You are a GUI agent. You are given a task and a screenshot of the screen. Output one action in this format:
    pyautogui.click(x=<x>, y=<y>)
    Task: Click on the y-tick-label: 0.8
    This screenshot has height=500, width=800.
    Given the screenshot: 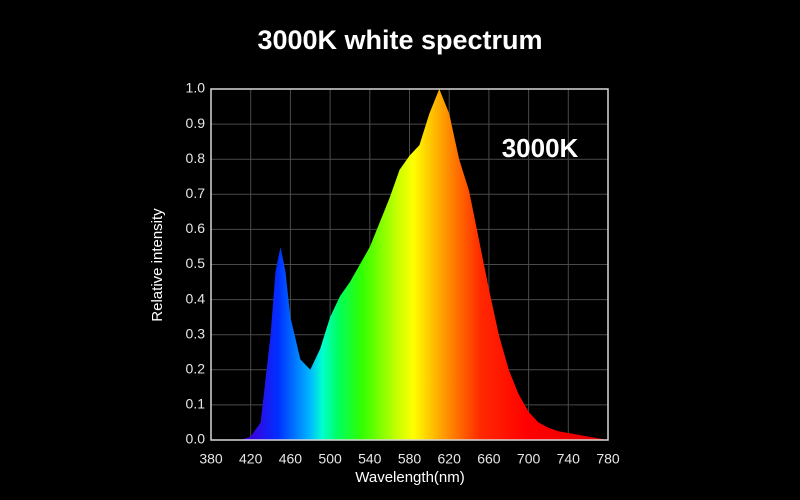 What is the action you would take?
    pyautogui.click(x=196, y=158)
    